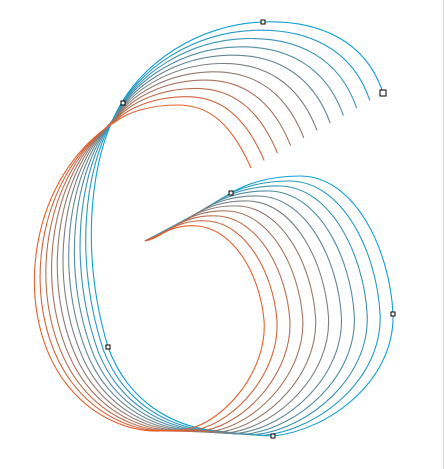 This screenshot has height=469, width=444. I want to click on anchor-handle-inner-top, so click(231, 193).